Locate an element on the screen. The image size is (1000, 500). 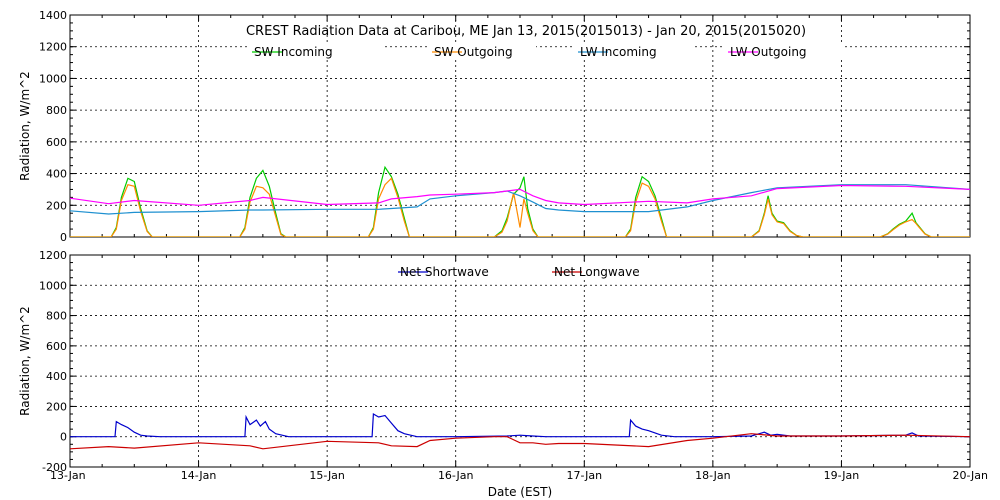
series-line-net-longwave is located at coordinates (520, 441).